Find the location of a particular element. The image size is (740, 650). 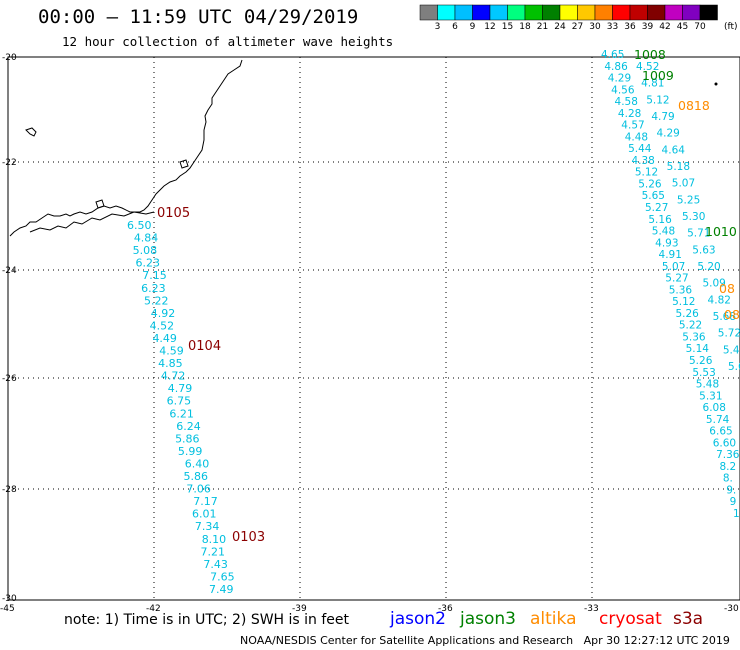

lat-tick-label: -20 is located at coordinates (9, 58).